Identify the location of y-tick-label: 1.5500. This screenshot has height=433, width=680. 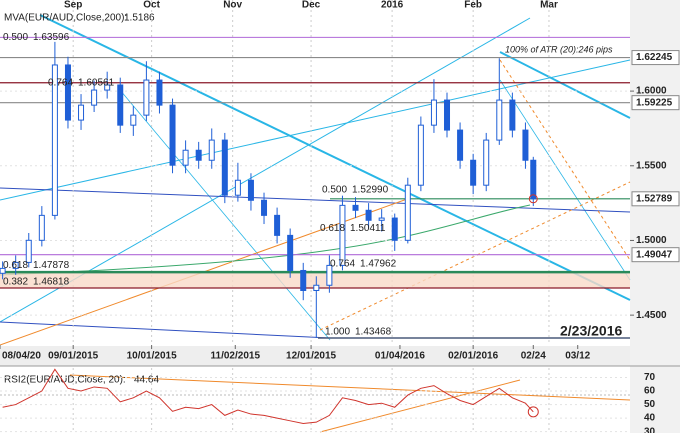
(651, 165).